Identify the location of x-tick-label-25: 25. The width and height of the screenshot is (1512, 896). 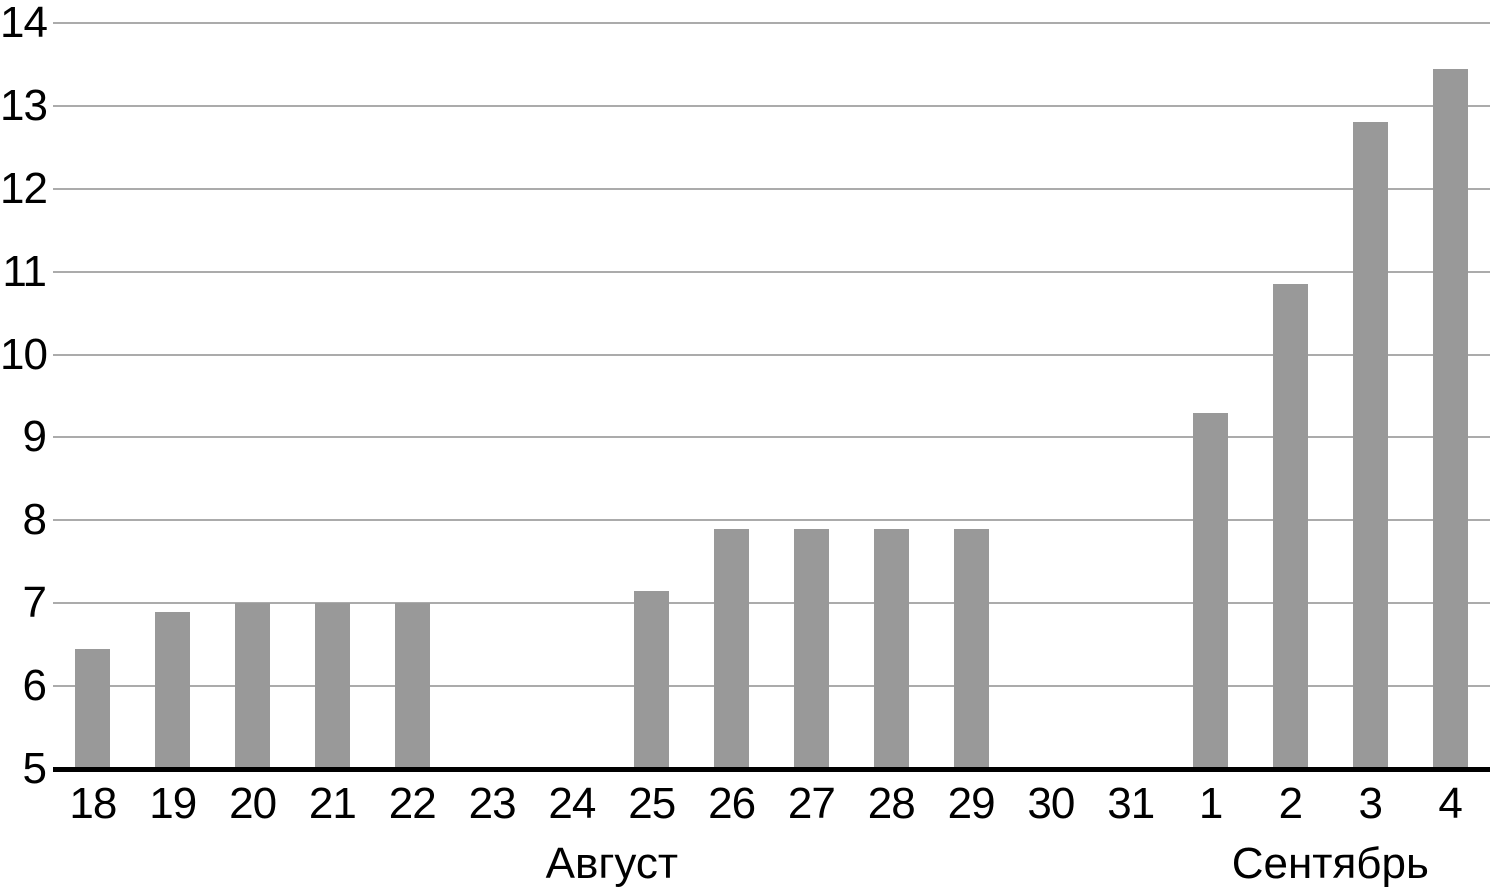
(652, 803).